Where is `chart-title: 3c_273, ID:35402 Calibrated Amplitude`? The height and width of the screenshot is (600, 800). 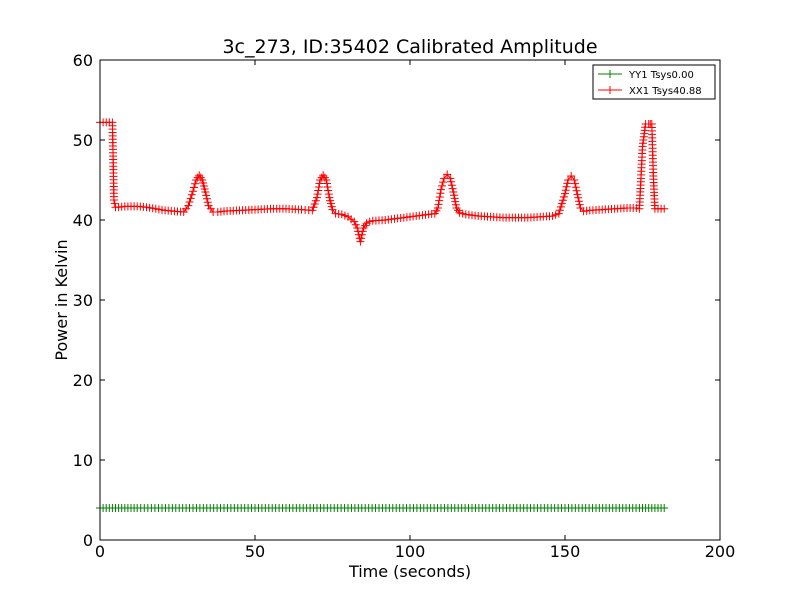
chart-title: 3c_273, ID:35402 Calibrated Amplitude is located at coordinates (409, 47).